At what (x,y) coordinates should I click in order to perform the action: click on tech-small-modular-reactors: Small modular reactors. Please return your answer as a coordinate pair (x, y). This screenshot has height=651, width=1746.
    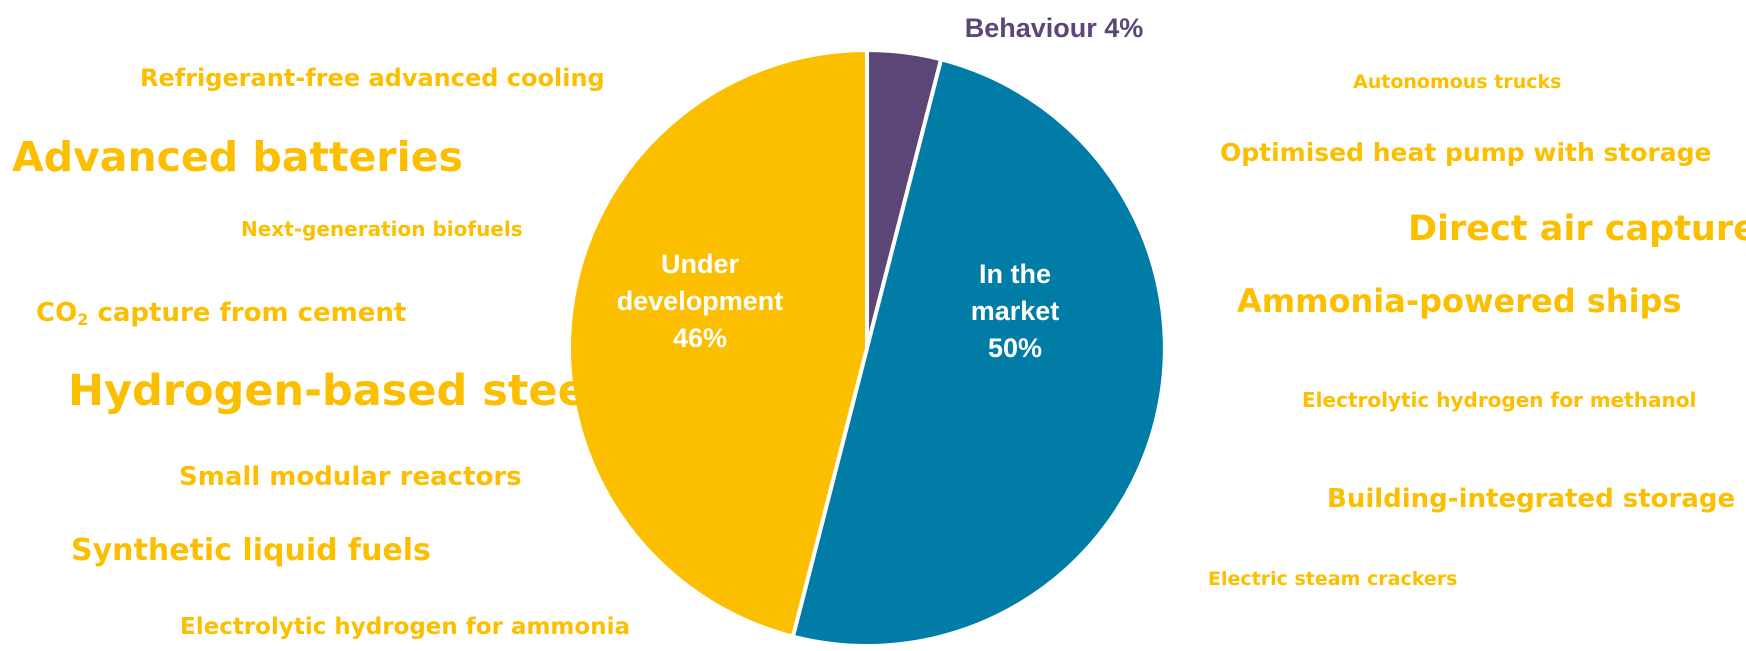
    Looking at the image, I should click on (350, 477).